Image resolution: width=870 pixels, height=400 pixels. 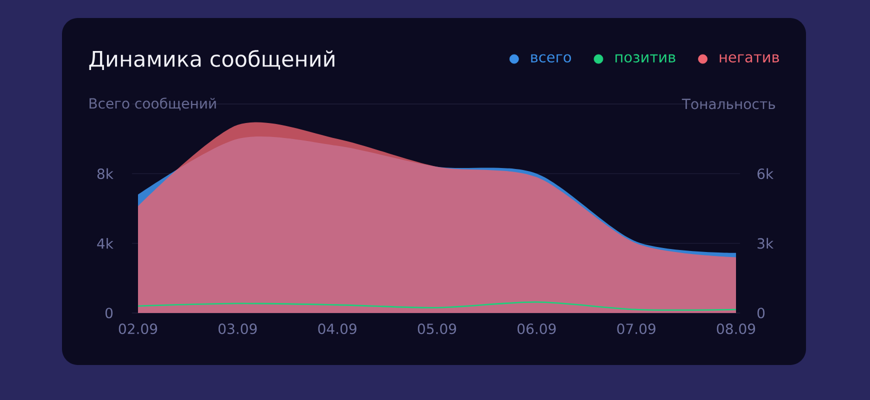 I want to click on x-tick-label: 05.09, so click(x=437, y=329).